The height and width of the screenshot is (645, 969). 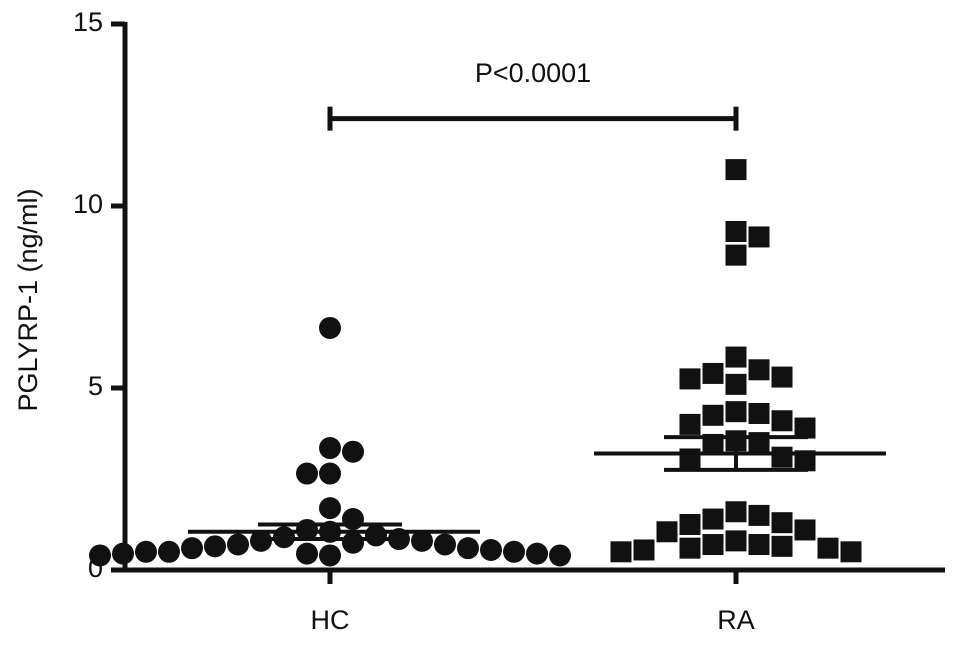 I want to click on annotation: P<0.0001, so click(x=533, y=73).